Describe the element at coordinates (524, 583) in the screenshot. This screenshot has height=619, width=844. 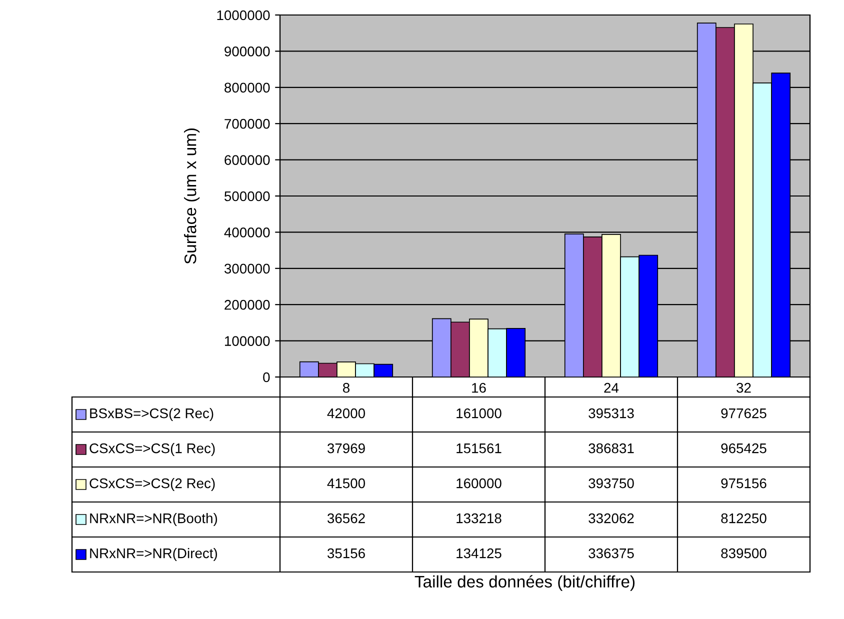
I see `text: Taille des données (bit/chiffre)` at that location.